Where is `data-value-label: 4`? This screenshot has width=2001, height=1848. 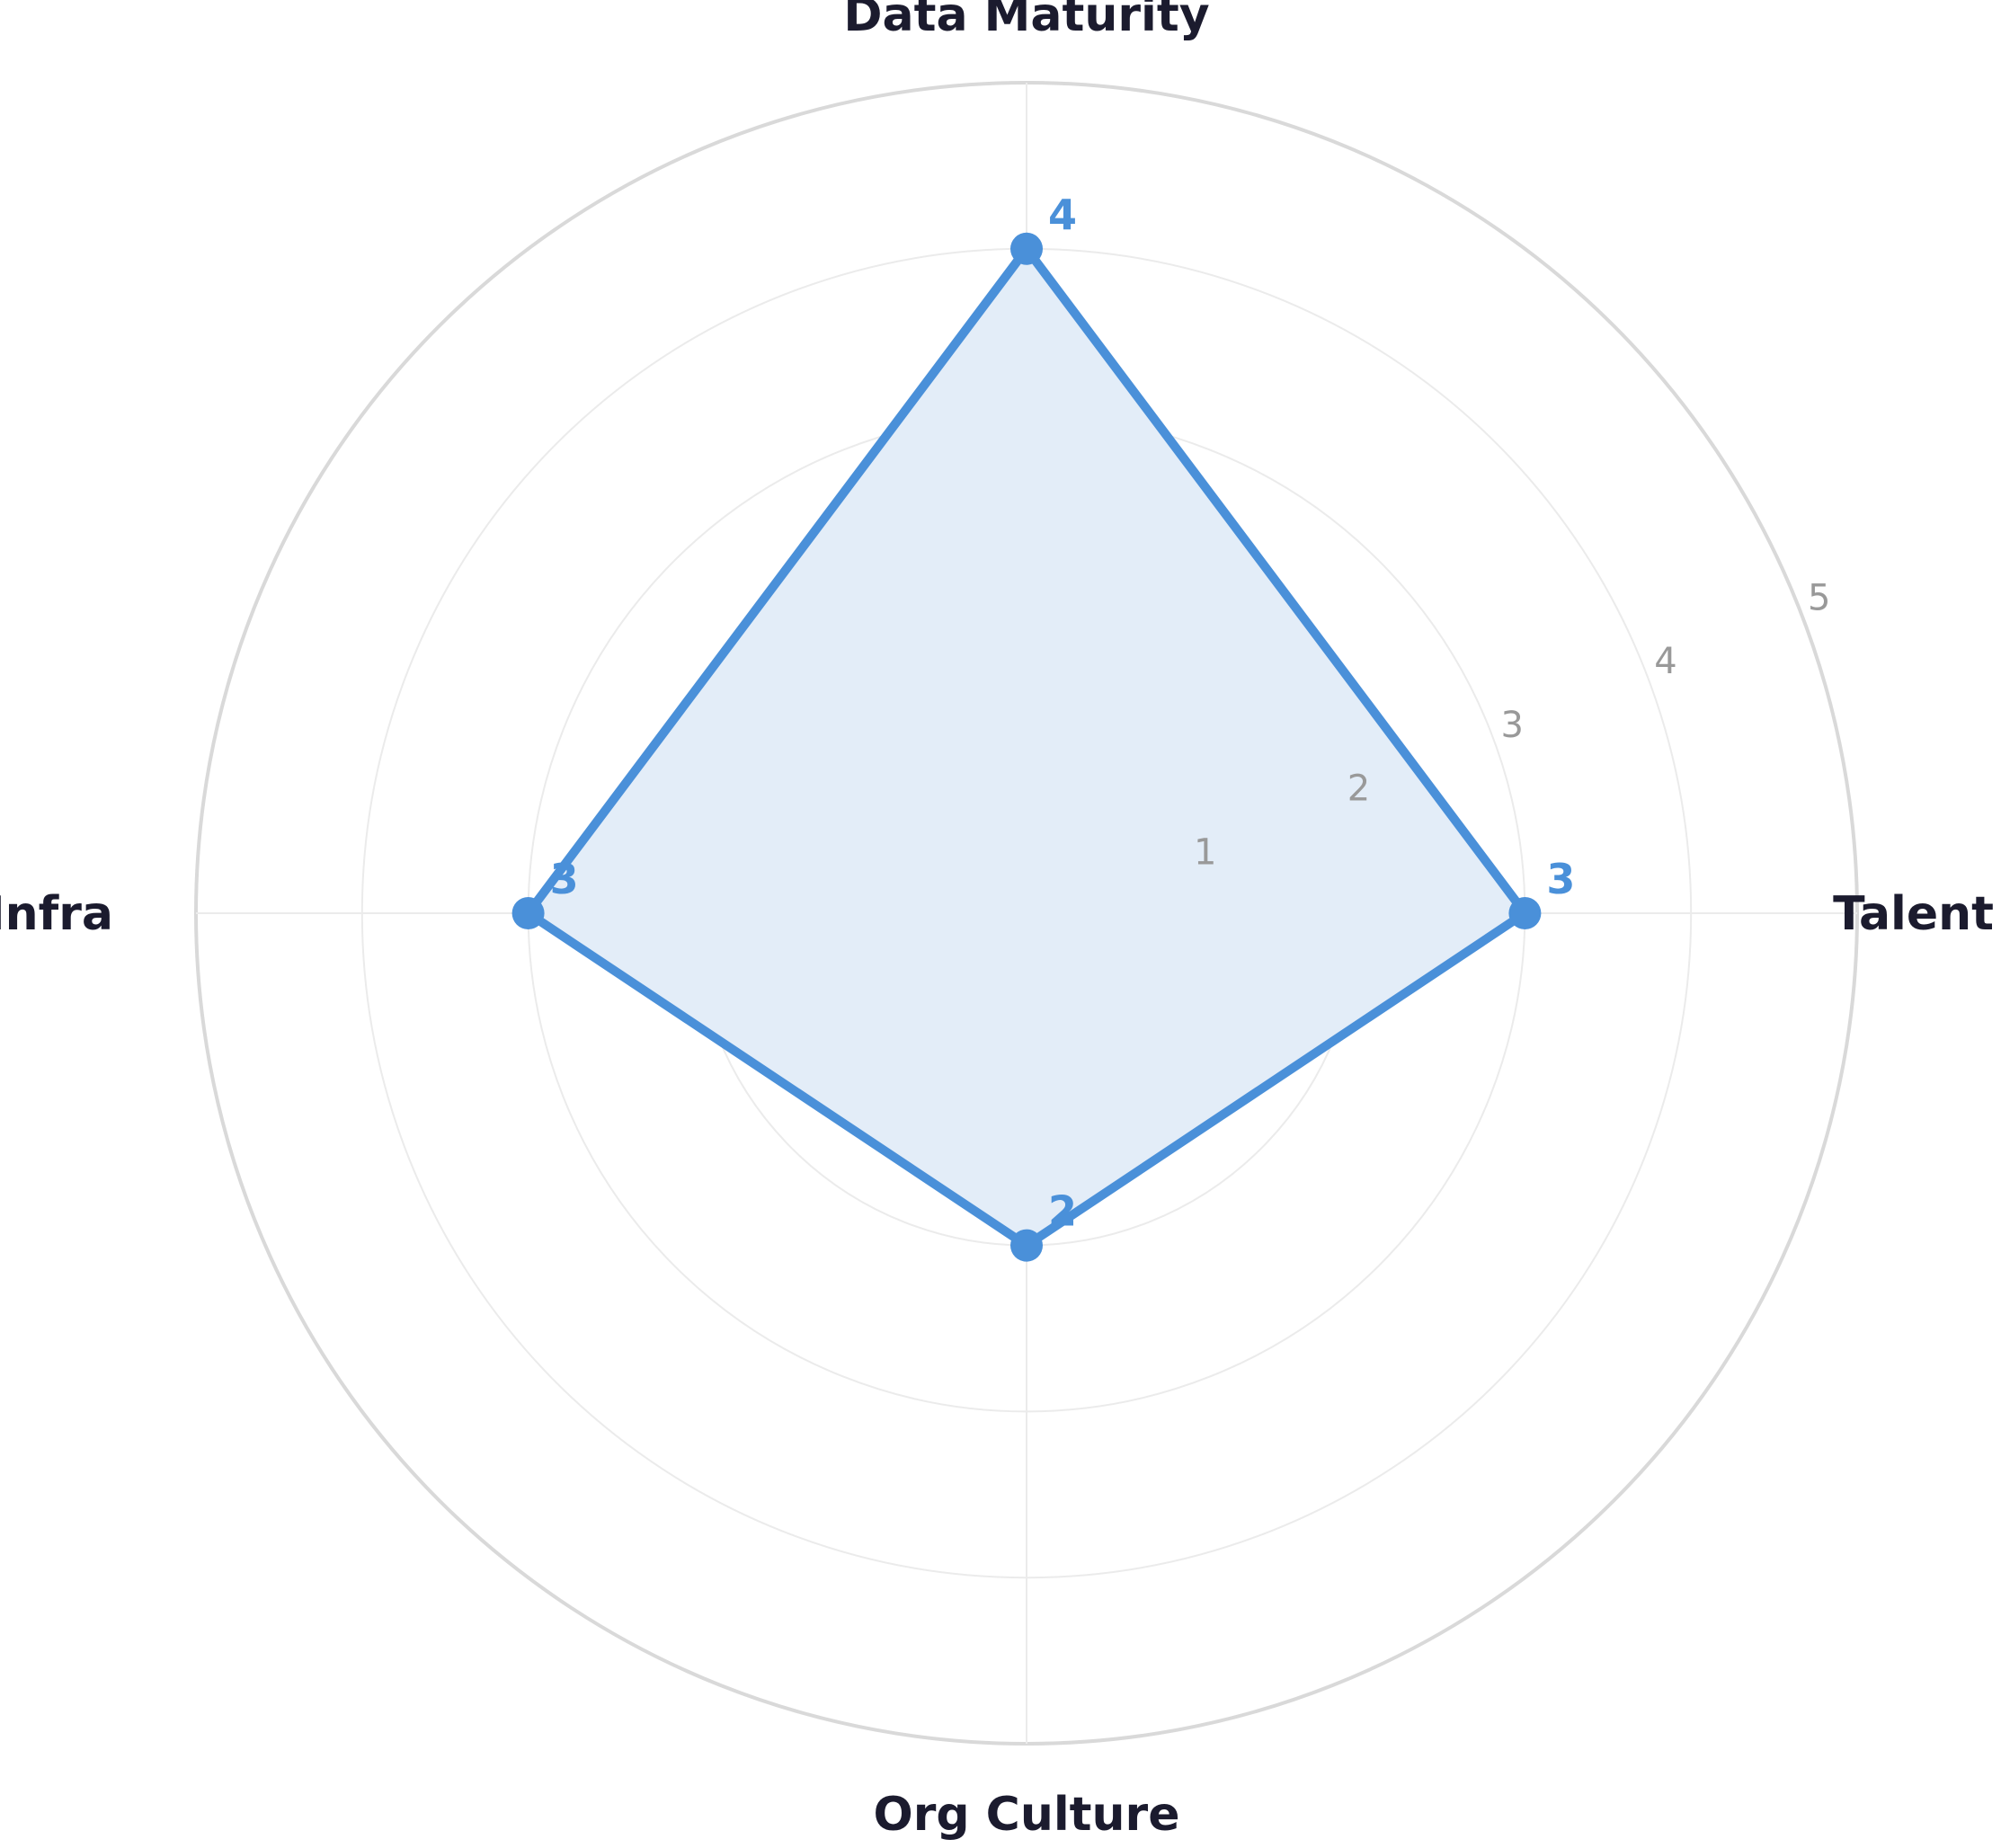 data-value-label: 4 is located at coordinates (1062, 215).